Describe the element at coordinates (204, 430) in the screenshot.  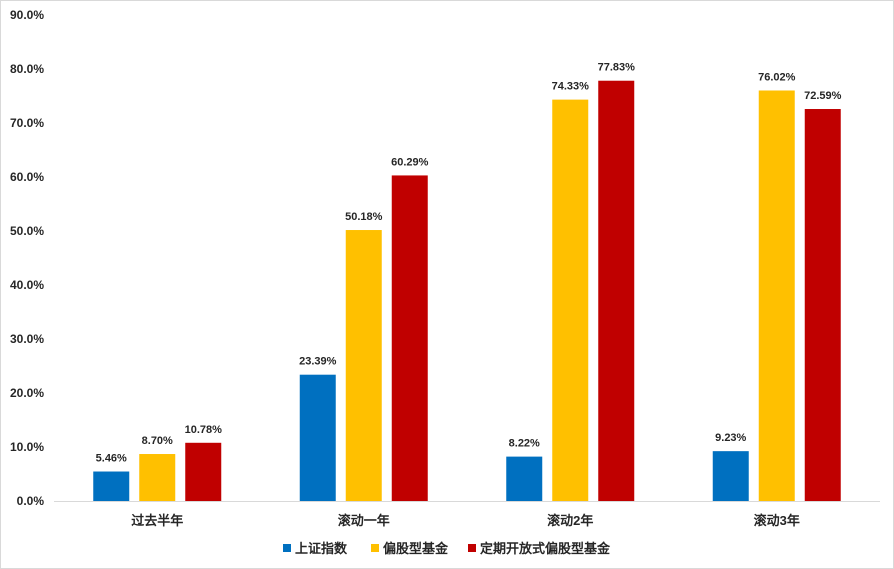
I see `data-label: 10.78%` at that location.